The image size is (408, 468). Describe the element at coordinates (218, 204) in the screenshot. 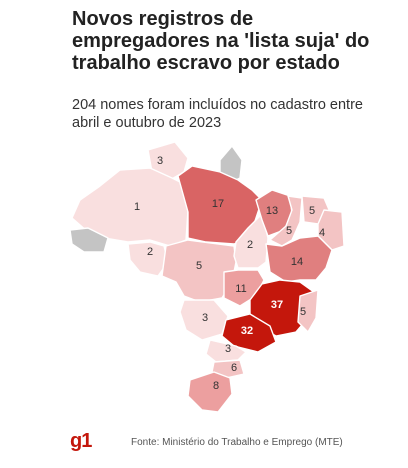

I see `state-label-pa: 17` at that location.